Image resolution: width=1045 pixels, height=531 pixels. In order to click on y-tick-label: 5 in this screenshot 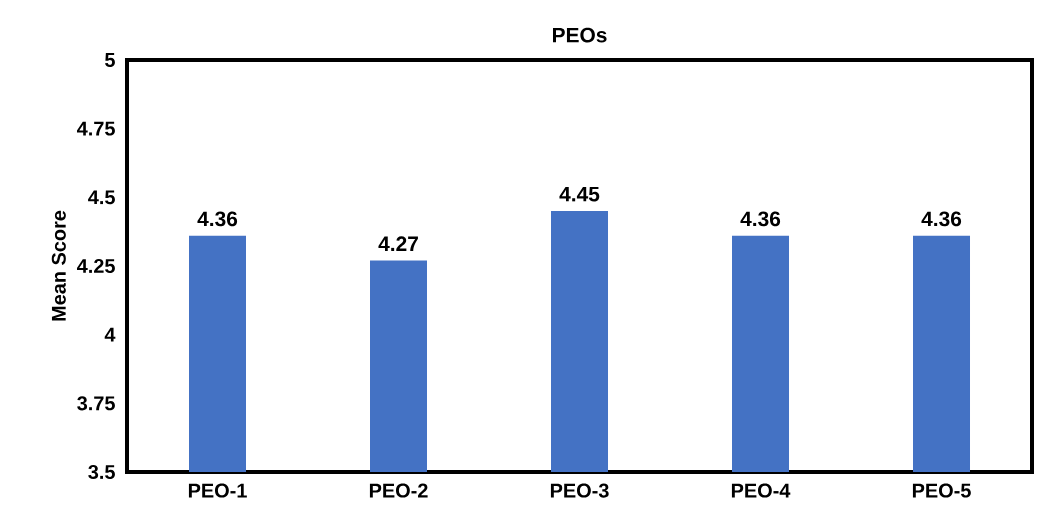, I will do `click(110, 60)`.